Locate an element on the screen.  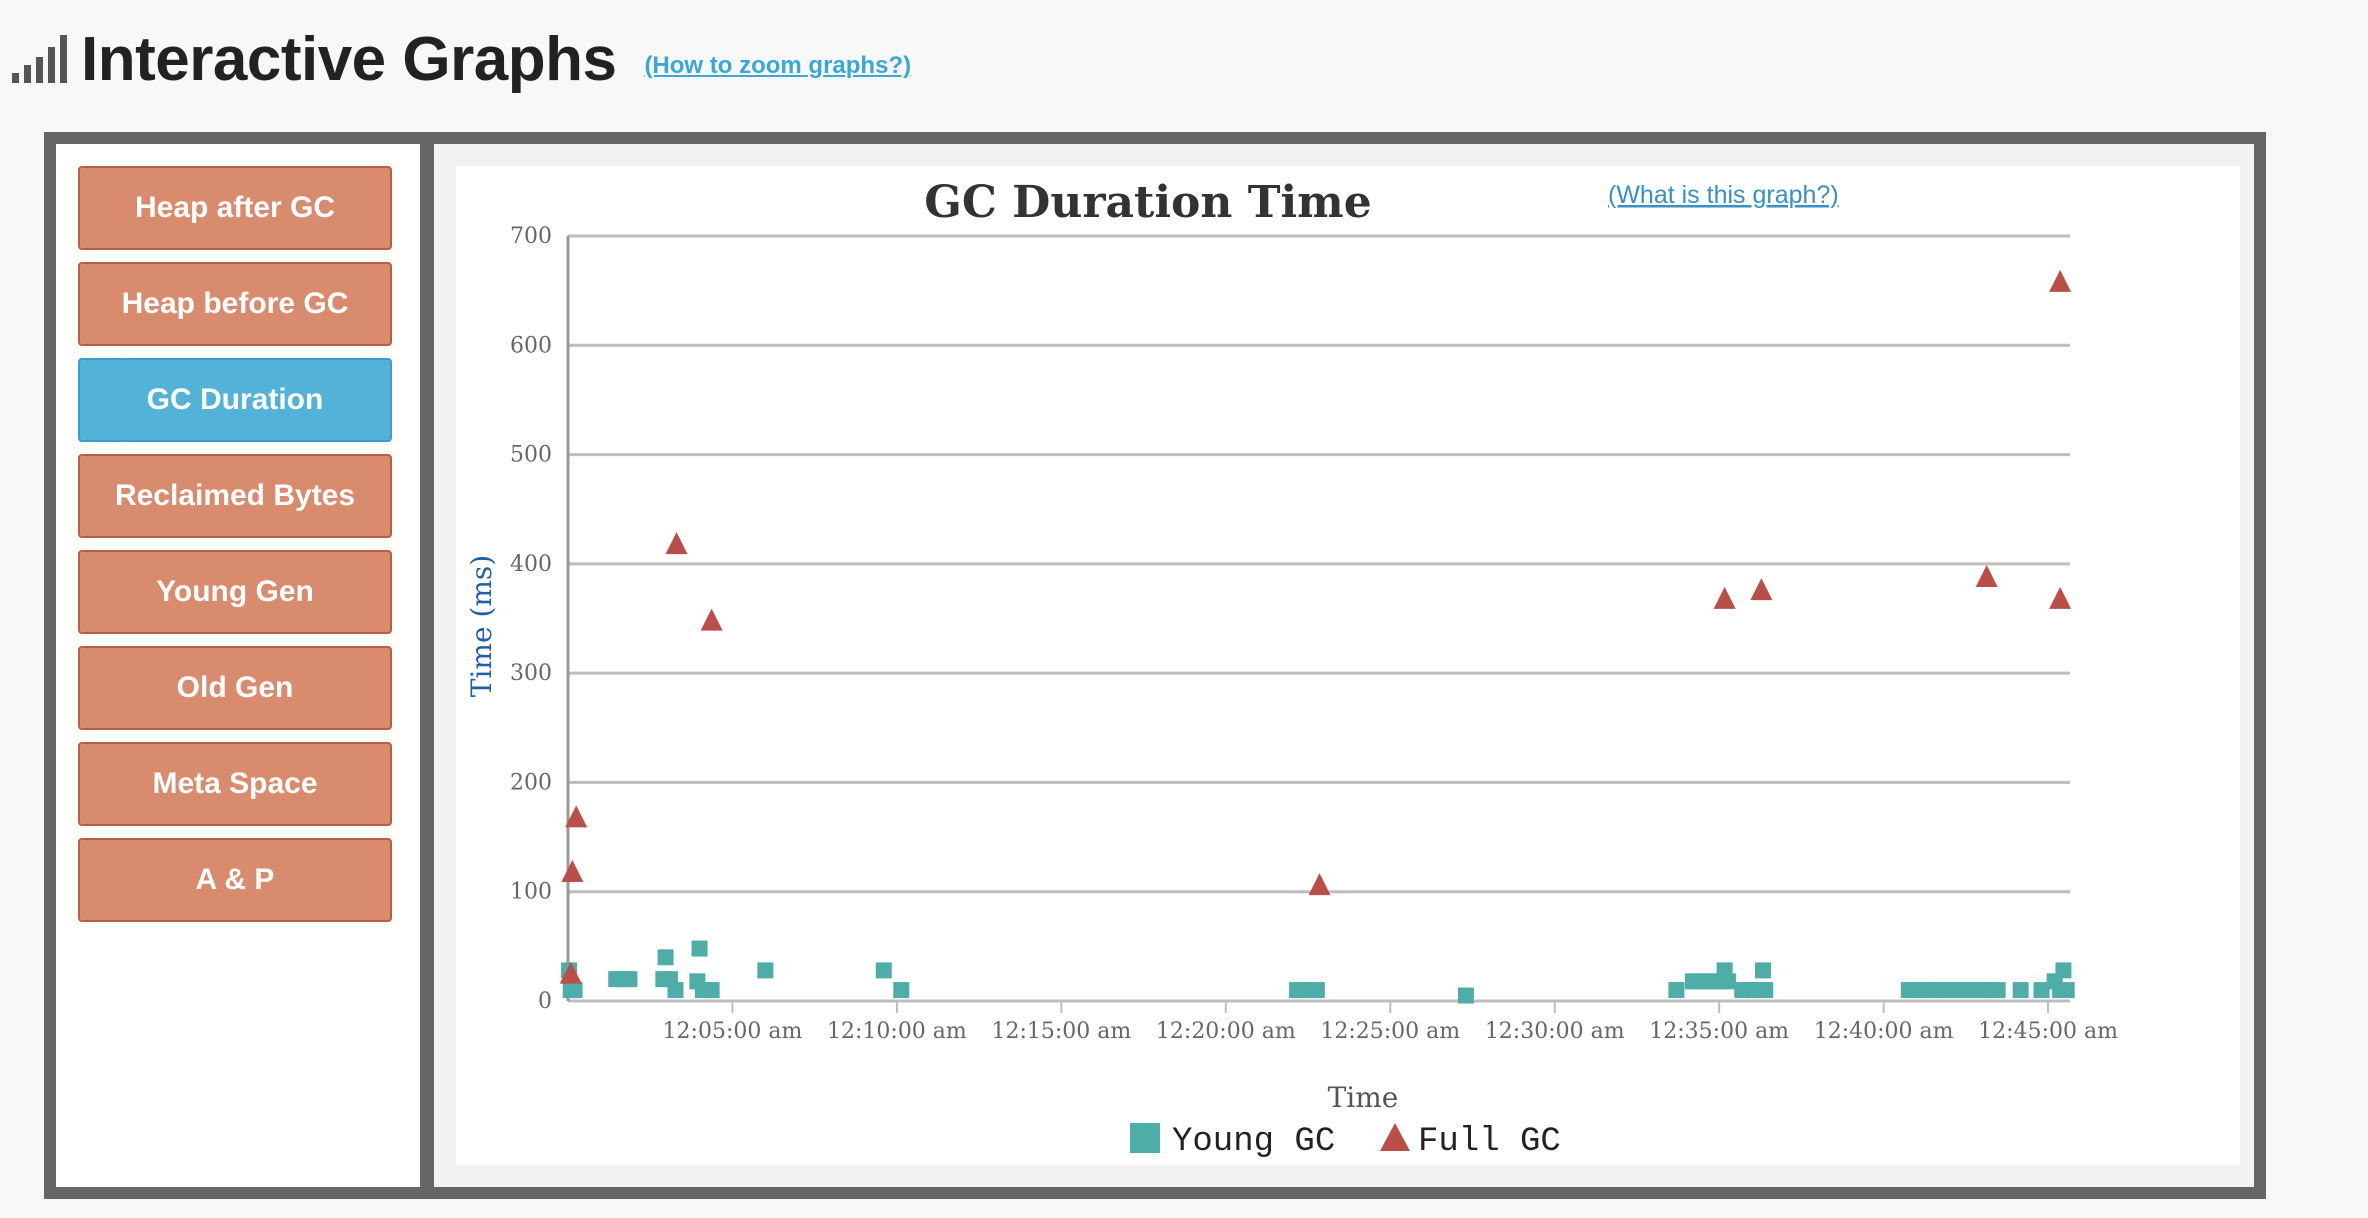
nav-button-heap-before-gc: Heap before GC is located at coordinates (235, 304).